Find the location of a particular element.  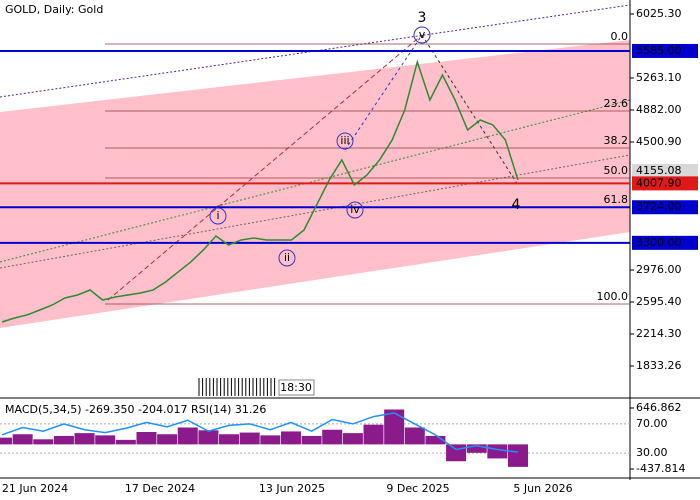

x-tick-label: 13 Jun 2025 is located at coordinates (292, 488).